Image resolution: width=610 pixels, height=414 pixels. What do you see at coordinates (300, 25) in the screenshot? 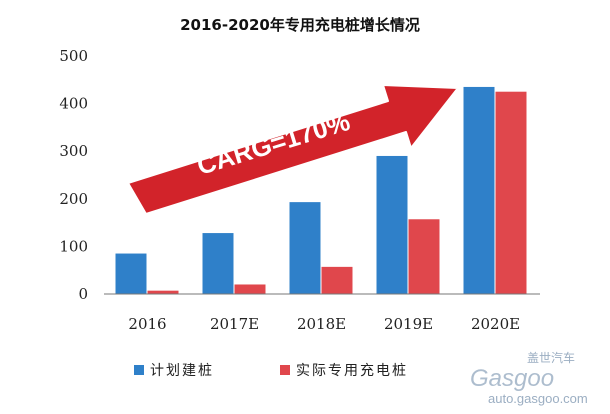
I see `chart-title: 2016-2020年专用充电桩增长情况` at bounding box center [300, 25].